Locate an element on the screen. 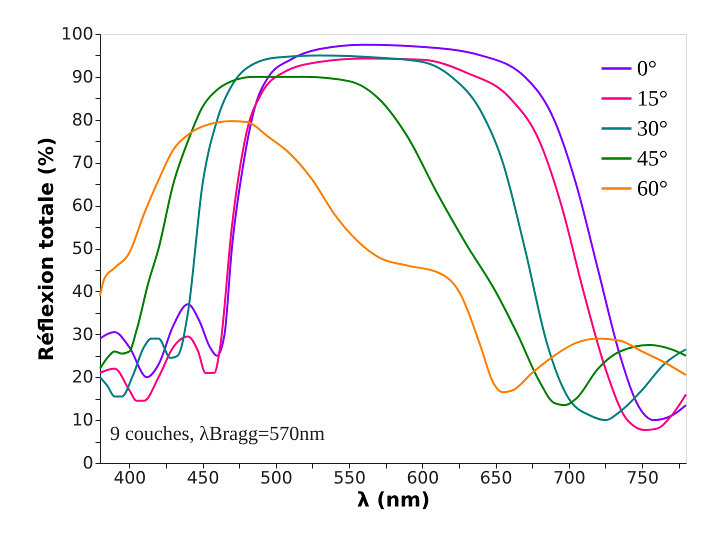  legend-label: 0° is located at coordinates (647, 68).